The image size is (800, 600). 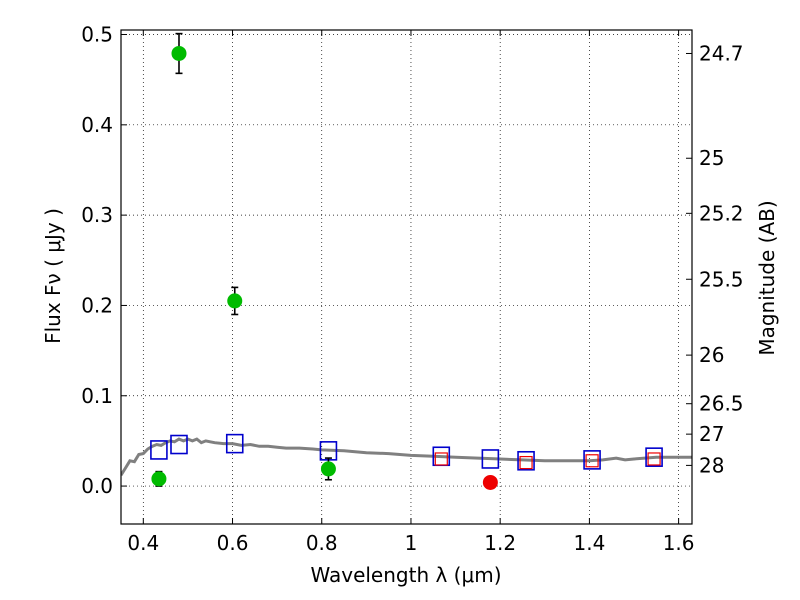 What do you see at coordinates (711, 158) in the screenshot?
I see `right-tick-label: 25` at bounding box center [711, 158].